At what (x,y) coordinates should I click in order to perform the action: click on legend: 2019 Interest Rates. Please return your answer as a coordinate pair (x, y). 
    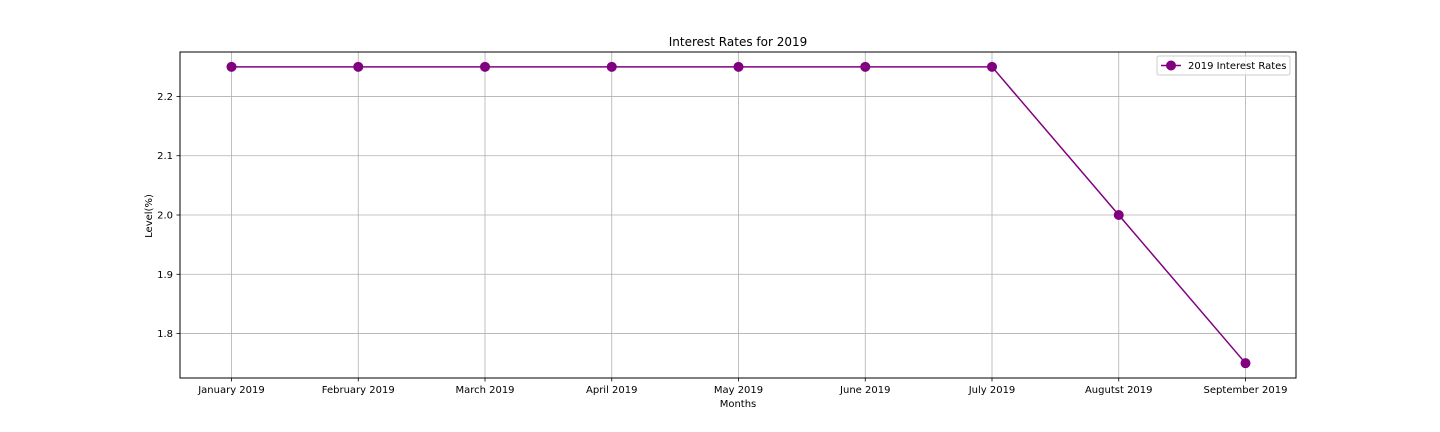
    Looking at the image, I should click on (1223, 65).